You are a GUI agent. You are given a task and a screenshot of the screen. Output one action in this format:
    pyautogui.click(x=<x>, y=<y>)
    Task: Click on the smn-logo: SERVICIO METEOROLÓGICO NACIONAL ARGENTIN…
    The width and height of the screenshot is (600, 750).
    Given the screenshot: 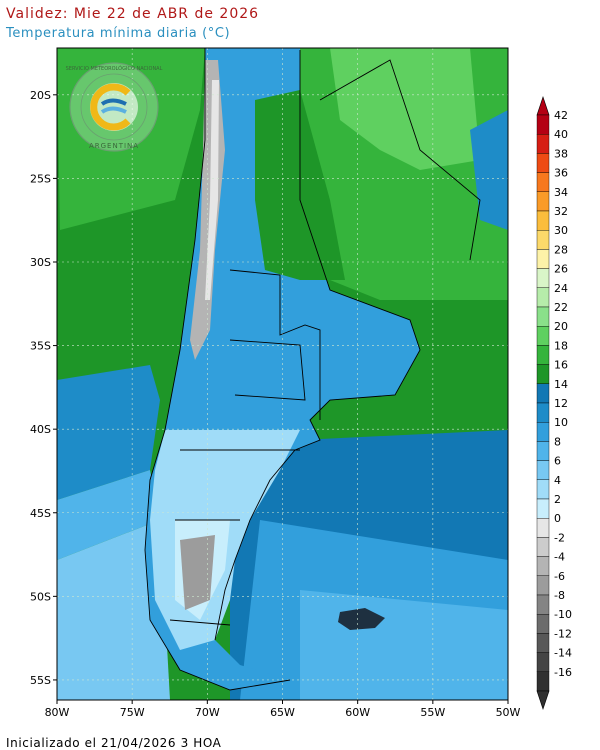 What is the action you would take?
    pyautogui.click(x=114, y=107)
    